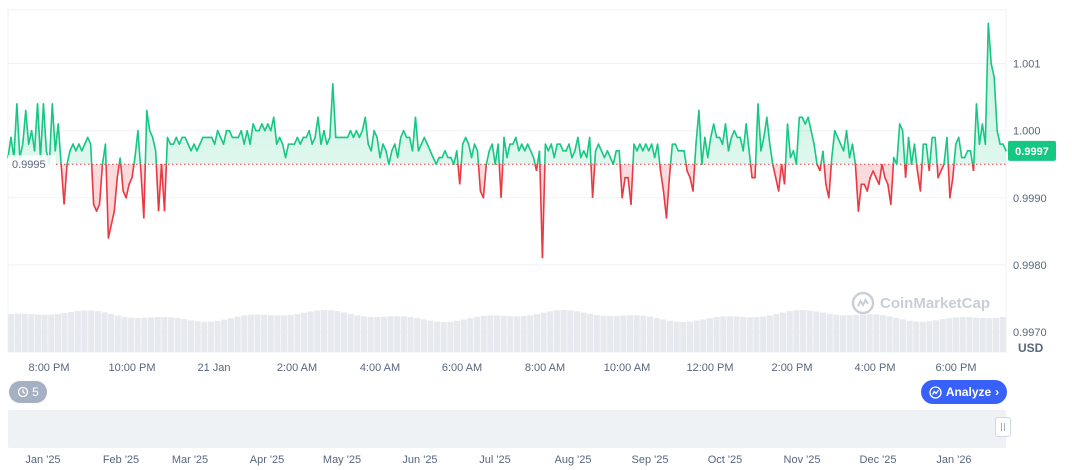 This screenshot has height=470, width=1072. What do you see at coordinates (627, 368) in the screenshot?
I see `x-tick-label: 10:00 AM` at bounding box center [627, 368].